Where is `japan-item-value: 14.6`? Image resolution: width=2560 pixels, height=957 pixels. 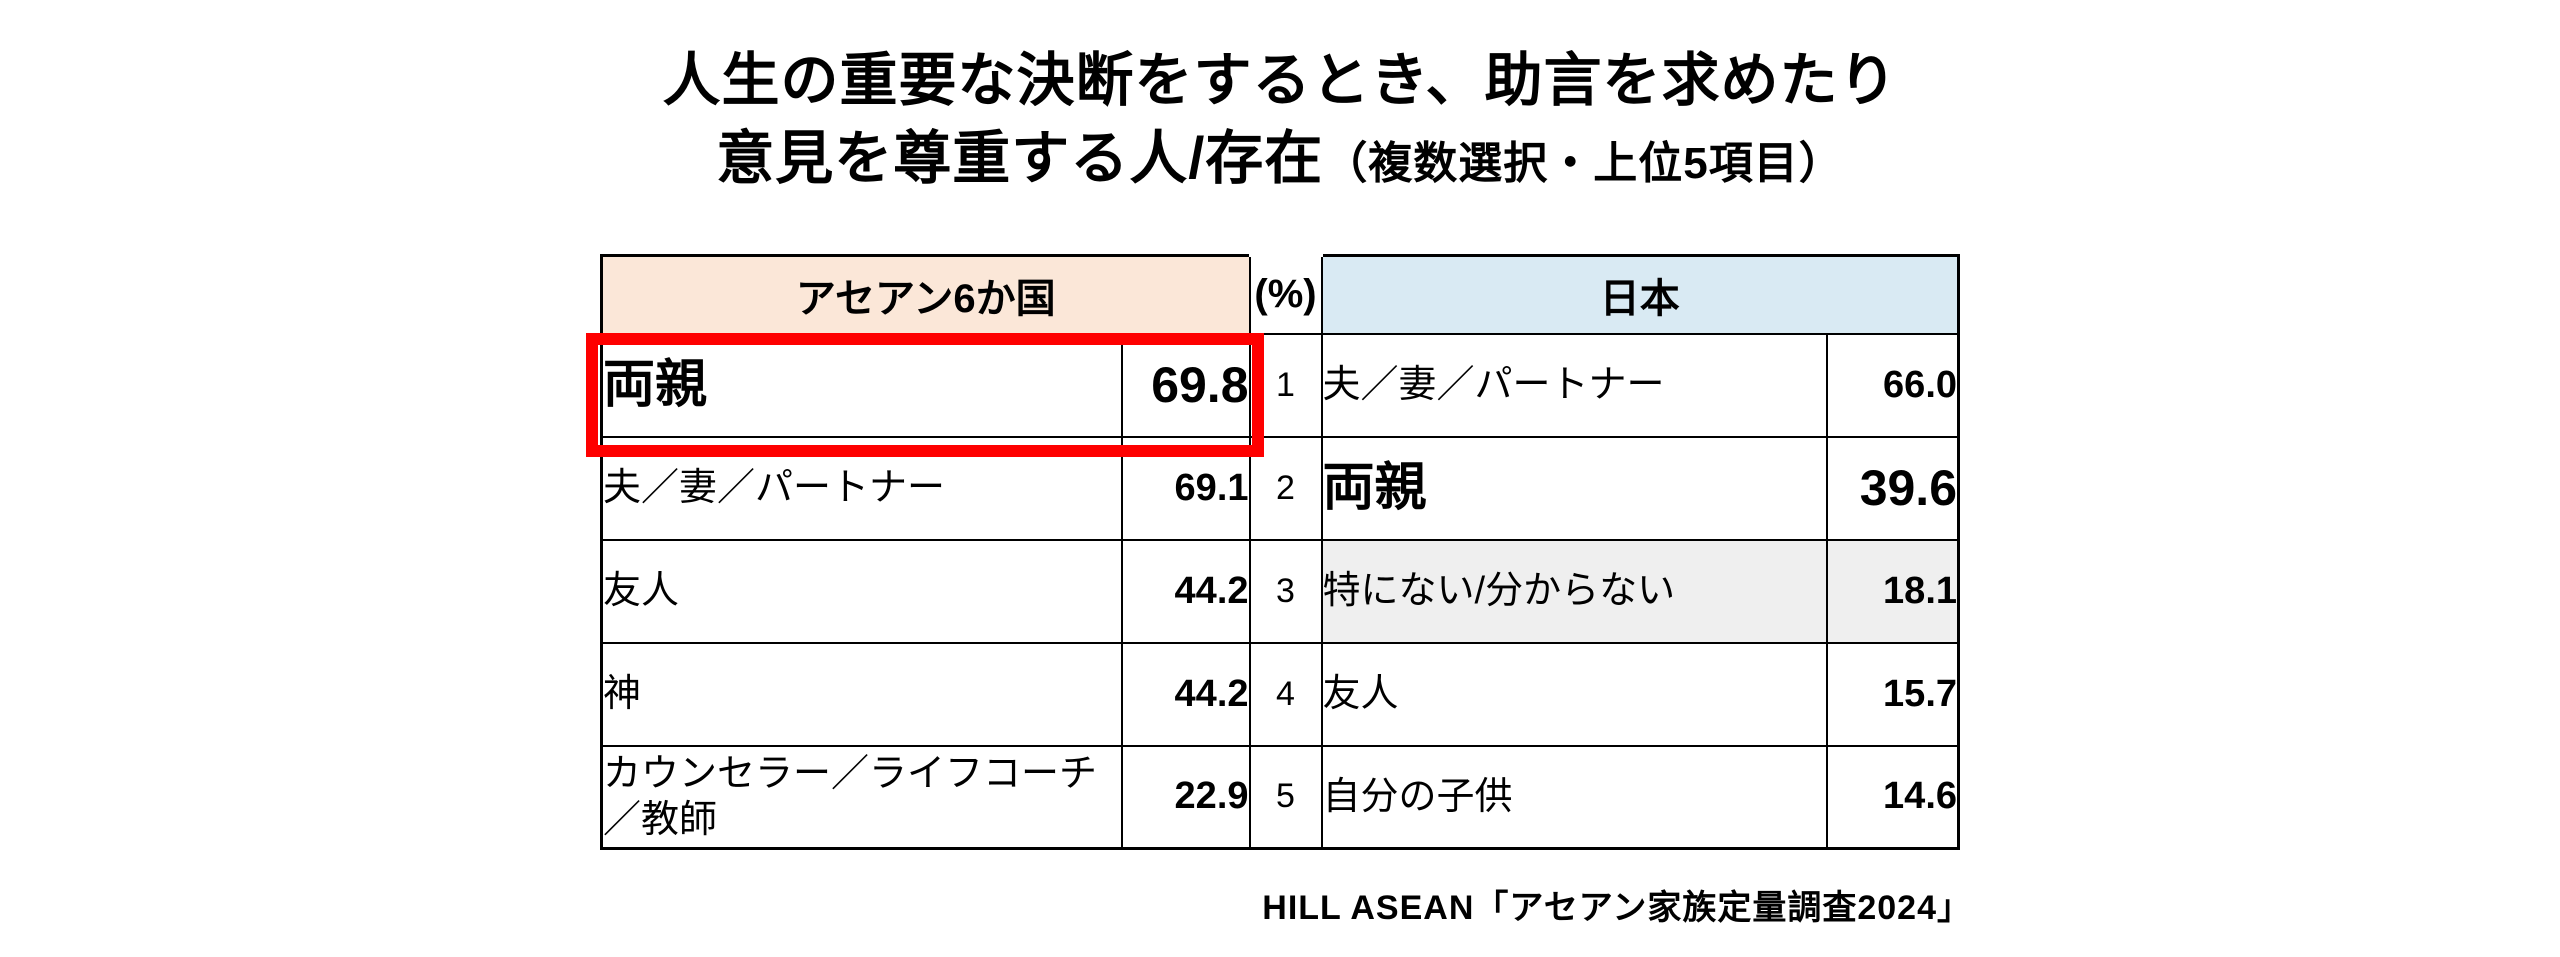 japan-item-value: 14.6 is located at coordinates (1892, 797).